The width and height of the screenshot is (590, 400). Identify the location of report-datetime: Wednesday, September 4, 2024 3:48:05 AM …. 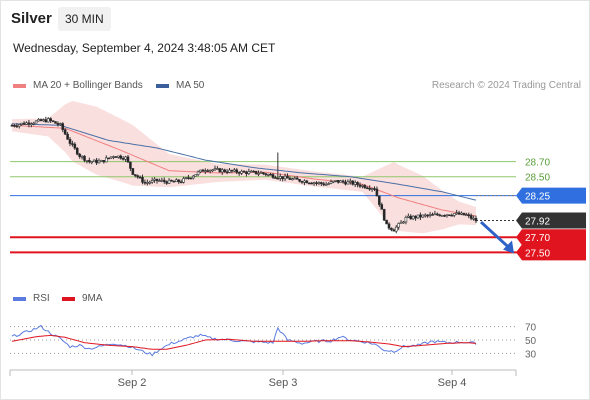
(144, 48).